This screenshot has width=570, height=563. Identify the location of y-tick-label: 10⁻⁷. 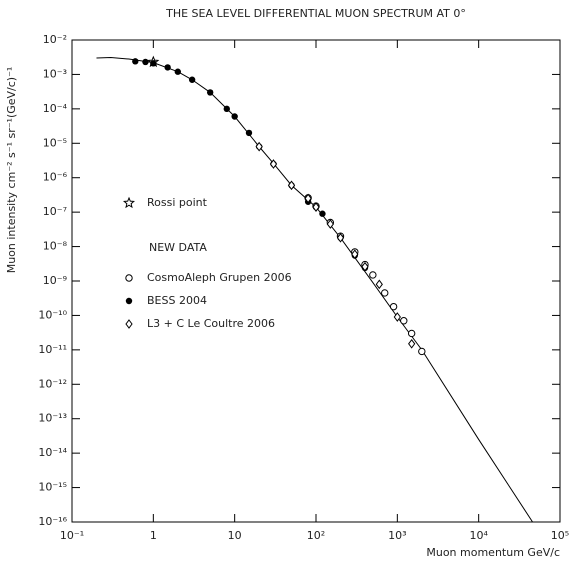
(55, 211).